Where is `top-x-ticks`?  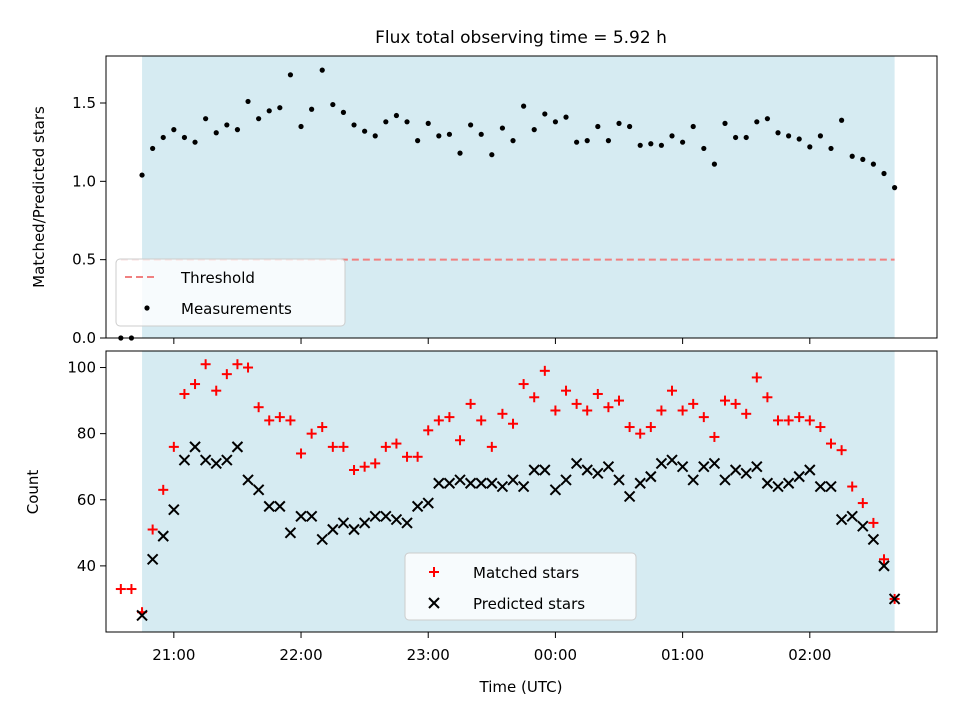
top-x-ticks is located at coordinates (492, 341).